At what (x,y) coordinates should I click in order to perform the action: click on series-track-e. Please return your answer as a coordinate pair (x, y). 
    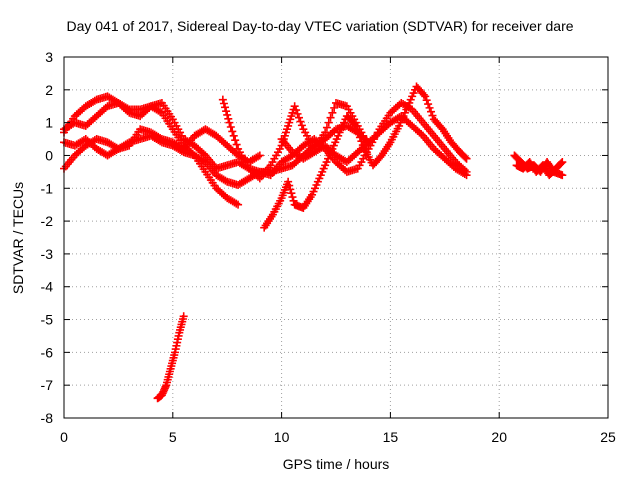
    Looking at the image, I should click on (295, 139).